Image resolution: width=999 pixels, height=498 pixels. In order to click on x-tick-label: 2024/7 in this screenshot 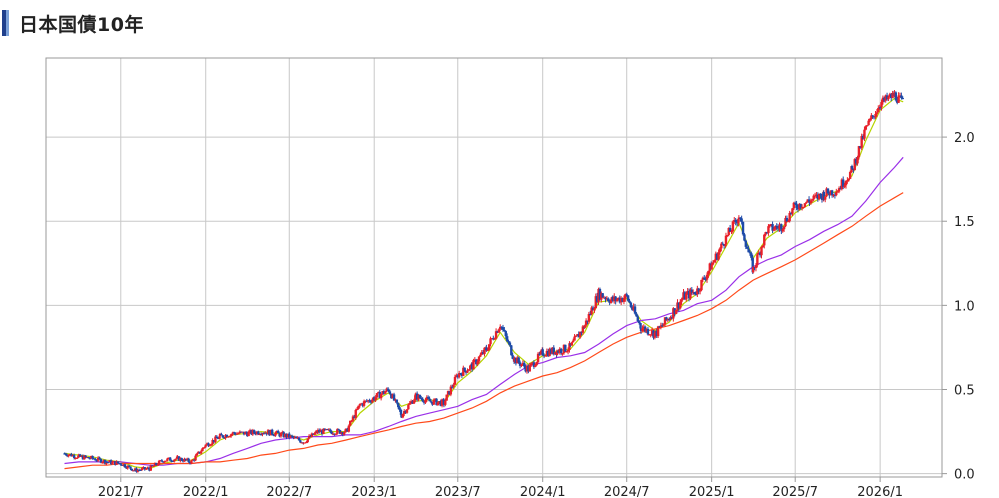, I will do `click(627, 491)`.